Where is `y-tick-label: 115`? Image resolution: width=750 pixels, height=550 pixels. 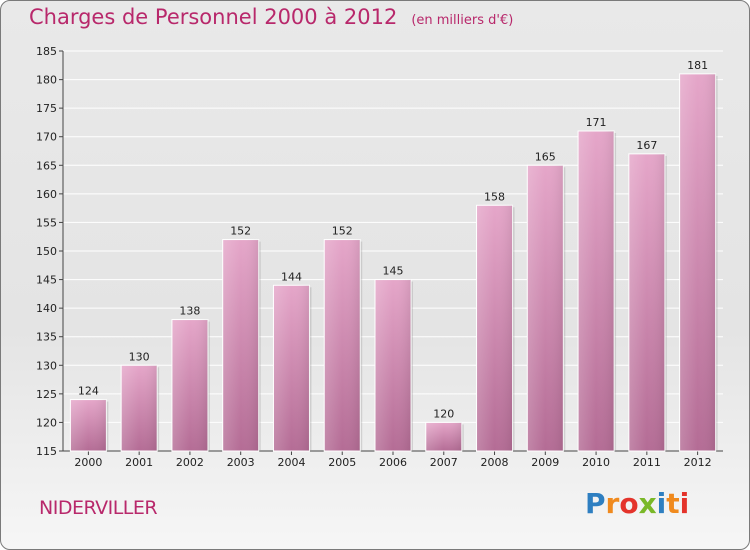 y-tick-label: 115 is located at coordinates (46, 451).